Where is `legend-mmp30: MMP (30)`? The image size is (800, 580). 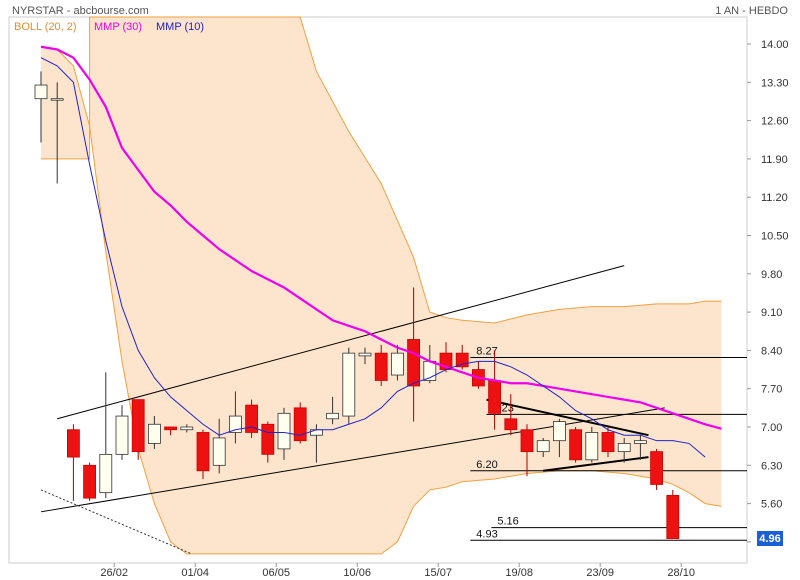 legend-mmp30: MMP (30) is located at coordinates (118, 27).